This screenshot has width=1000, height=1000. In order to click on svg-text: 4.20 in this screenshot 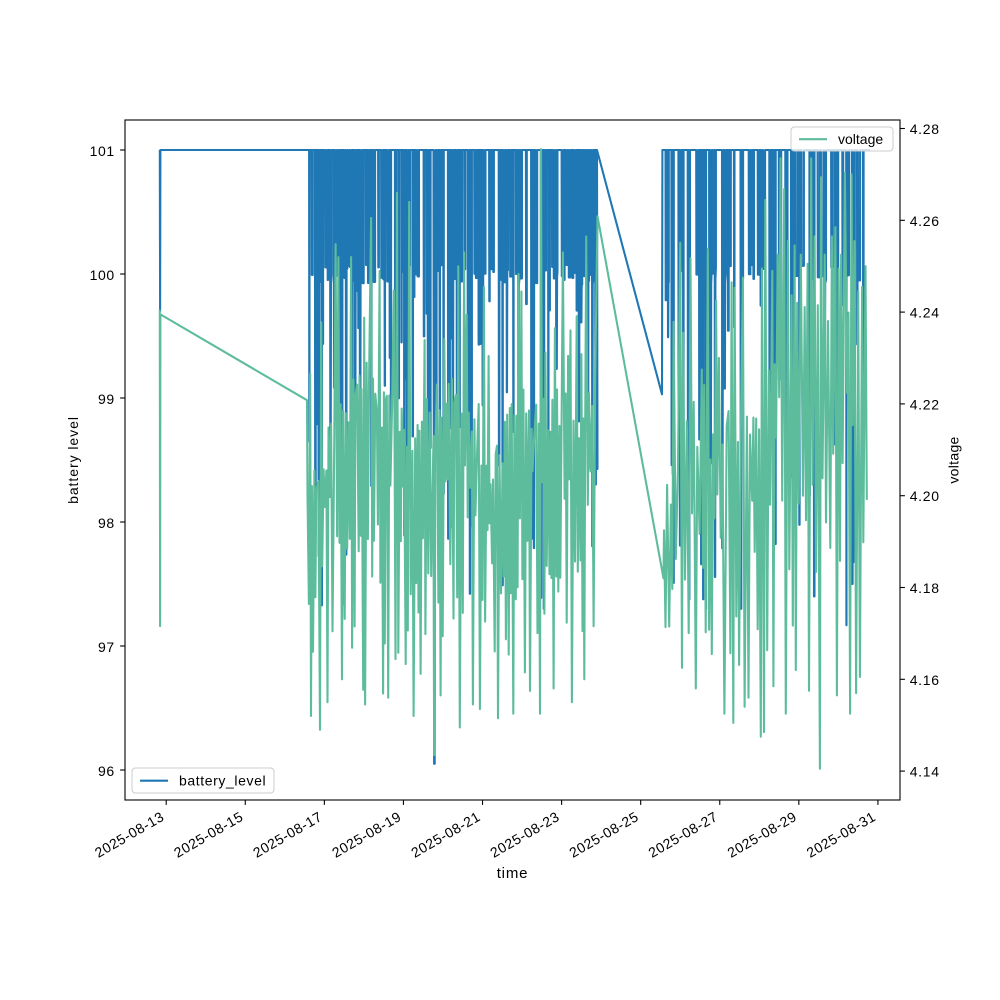, I will do `click(925, 496)`.